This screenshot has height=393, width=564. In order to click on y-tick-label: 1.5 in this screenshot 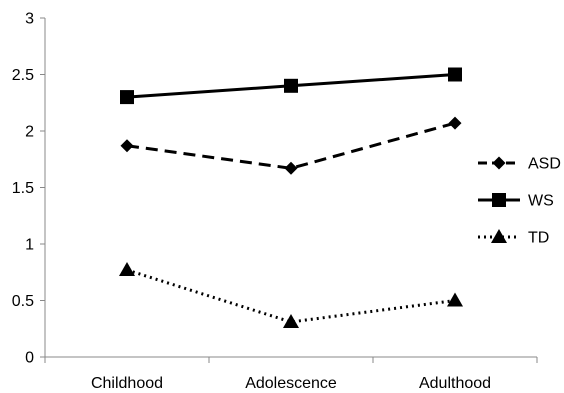, I will do `click(23, 188)`.